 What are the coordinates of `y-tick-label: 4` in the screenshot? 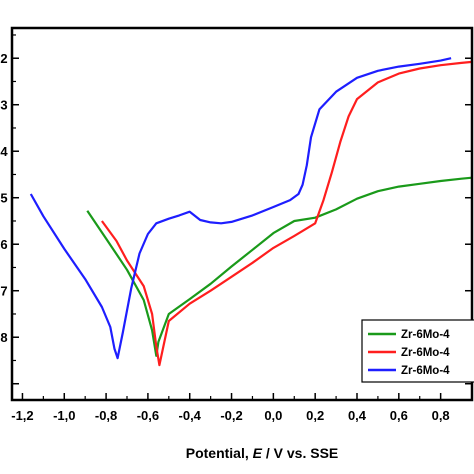 It's located at (4, 151).